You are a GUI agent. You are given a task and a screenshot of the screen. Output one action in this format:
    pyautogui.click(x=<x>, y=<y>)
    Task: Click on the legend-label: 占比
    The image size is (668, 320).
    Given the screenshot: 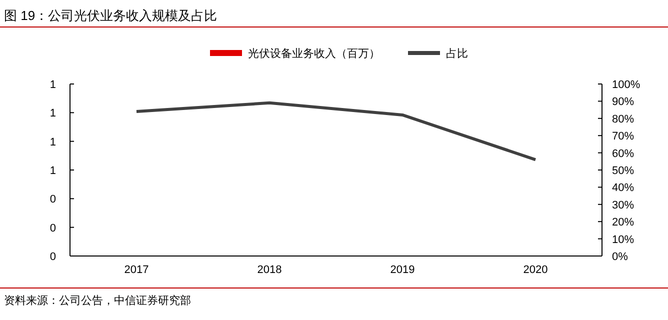 What is the action you would take?
    pyautogui.click(x=457, y=53)
    